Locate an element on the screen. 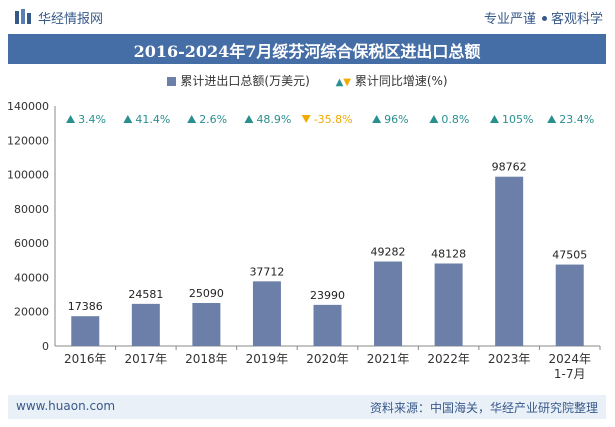 The height and width of the screenshot is (427, 615). y-tick-label: 100000 is located at coordinates (28, 175).